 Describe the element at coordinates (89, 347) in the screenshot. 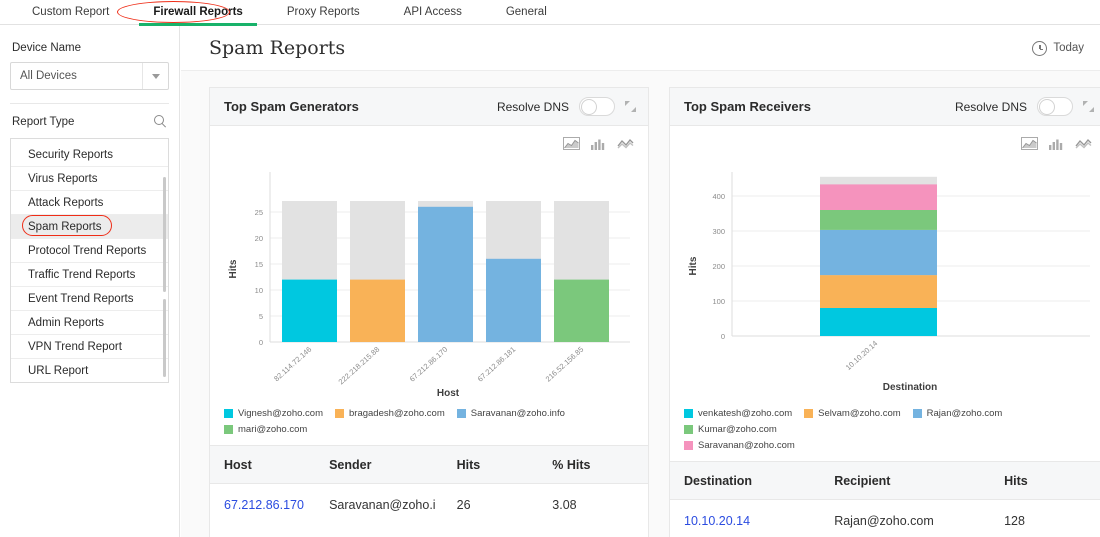

I see `sidebar-item-vpn-trend-report: VPN Trend Report` at that location.